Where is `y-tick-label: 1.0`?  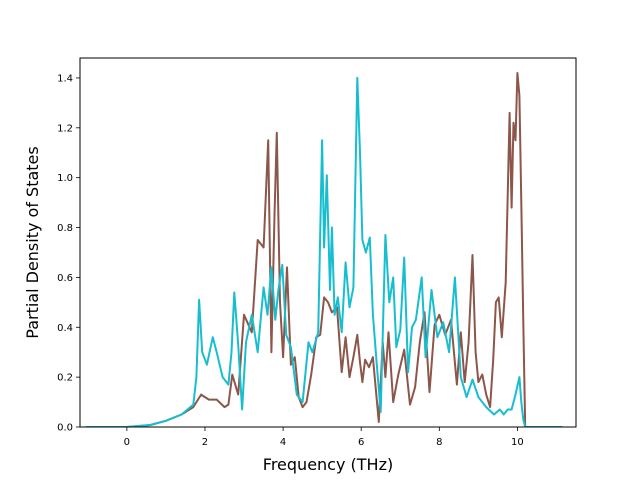
y-tick-label: 1.0 is located at coordinates (65, 178).